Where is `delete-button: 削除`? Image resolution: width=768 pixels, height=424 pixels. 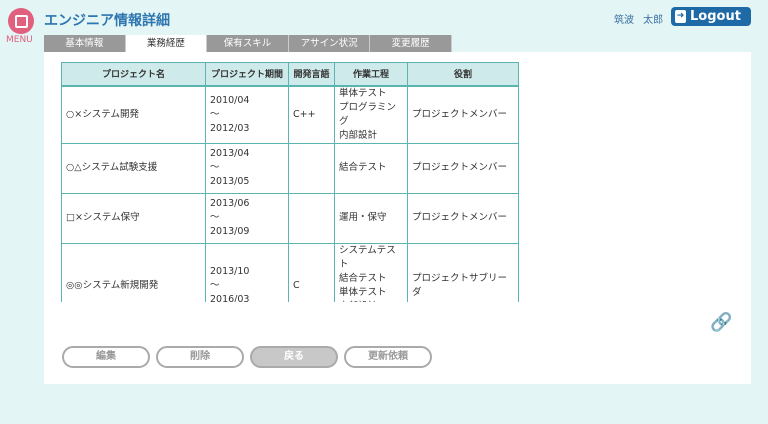
delete-button: 削除 is located at coordinates (200, 357).